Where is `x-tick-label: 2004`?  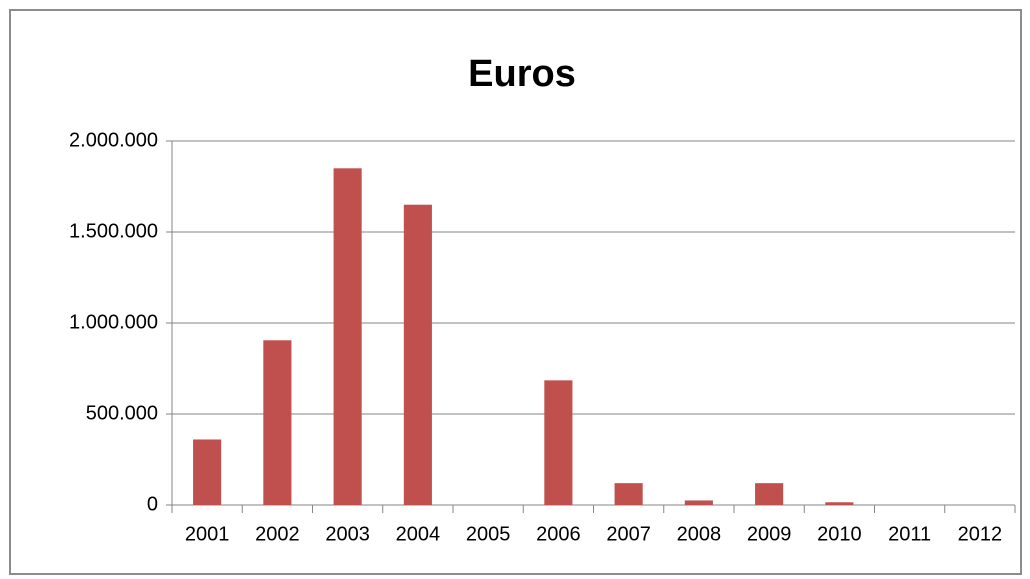 x-tick-label: 2004 is located at coordinates (418, 534).